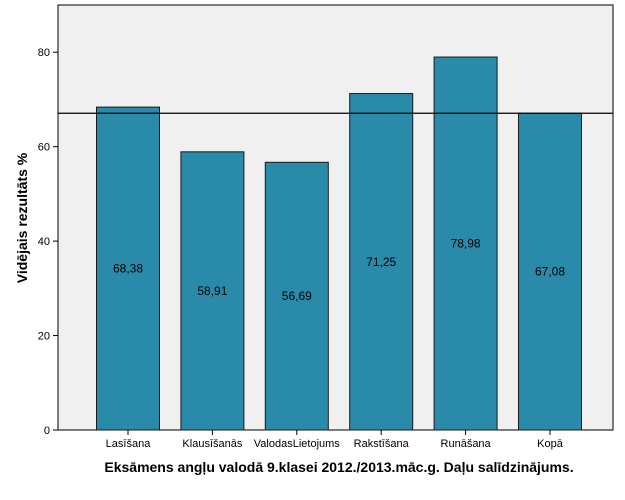 This screenshot has height=500, width=625. What do you see at coordinates (44, 242) in the screenshot?
I see `y-tick-label: 40` at bounding box center [44, 242].